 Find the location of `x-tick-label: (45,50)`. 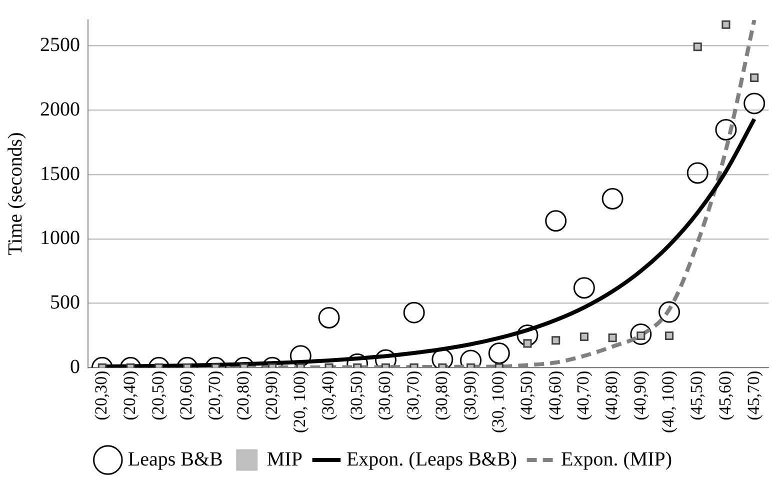

x-tick-label: (45,50) is located at coordinates (696, 395).